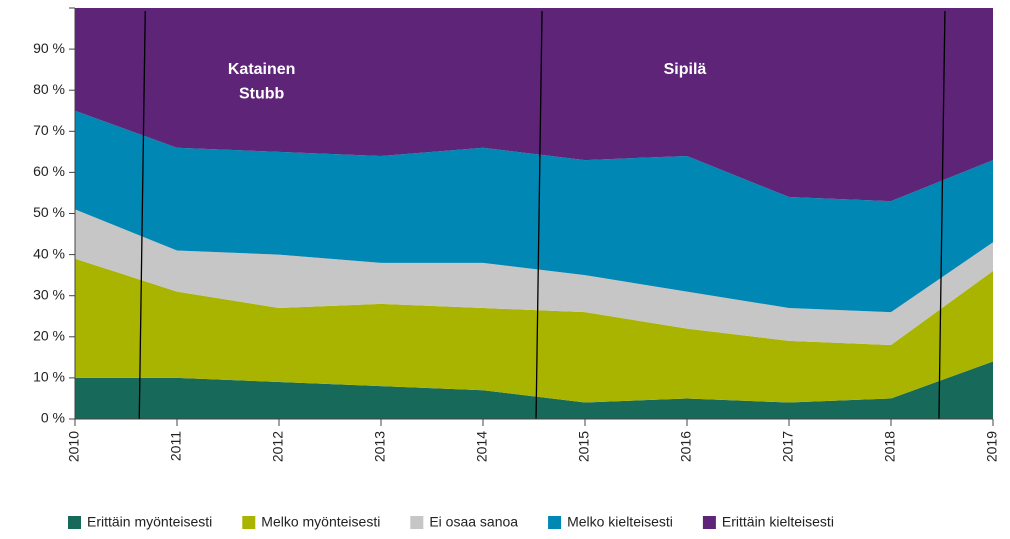 The image size is (1010, 539). Describe the element at coordinates (262, 69) in the screenshot. I see `annotation: Katainen` at that location.